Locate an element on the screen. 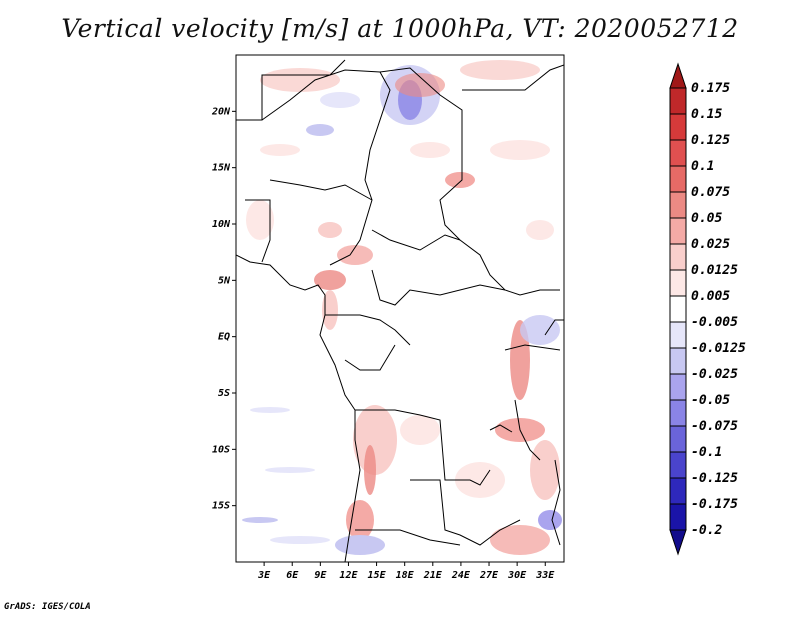 The image size is (800, 618). colorbar-label: -0.175 is located at coordinates (714, 504).